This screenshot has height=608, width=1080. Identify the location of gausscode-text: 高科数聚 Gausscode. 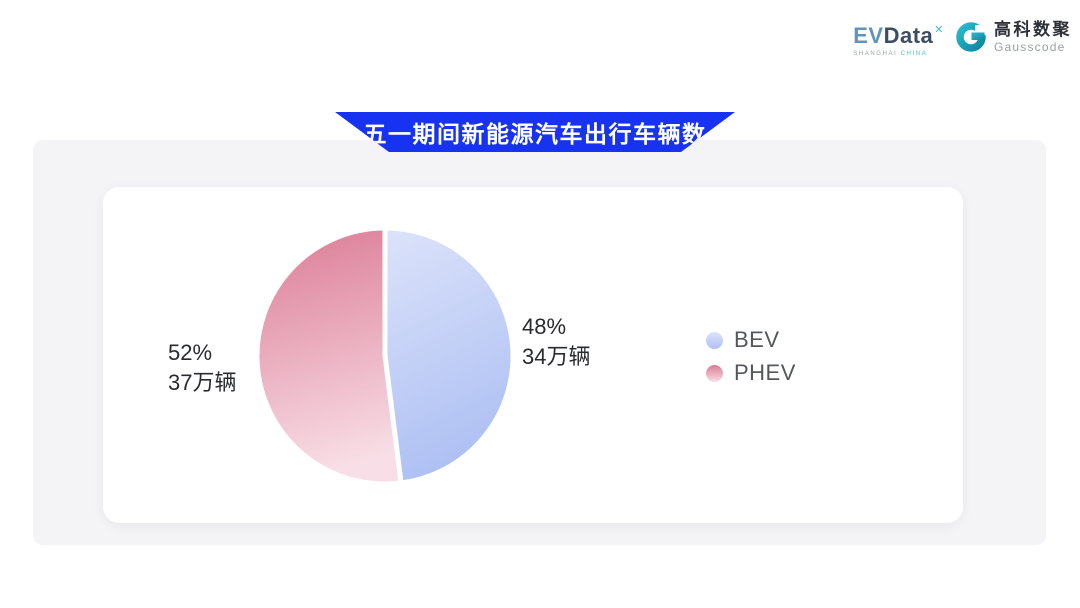
(1033, 37).